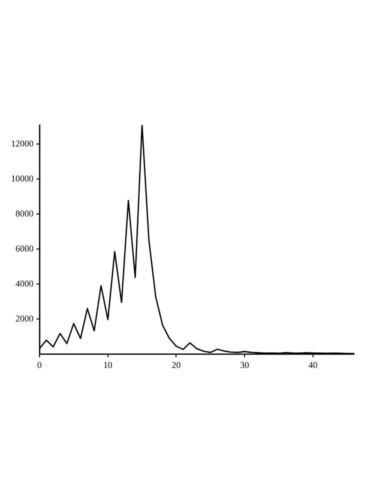 Image resolution: width=382 pixels, height=494 pixels. I want to click on y-tick-label: 2000, so click(25, 319).